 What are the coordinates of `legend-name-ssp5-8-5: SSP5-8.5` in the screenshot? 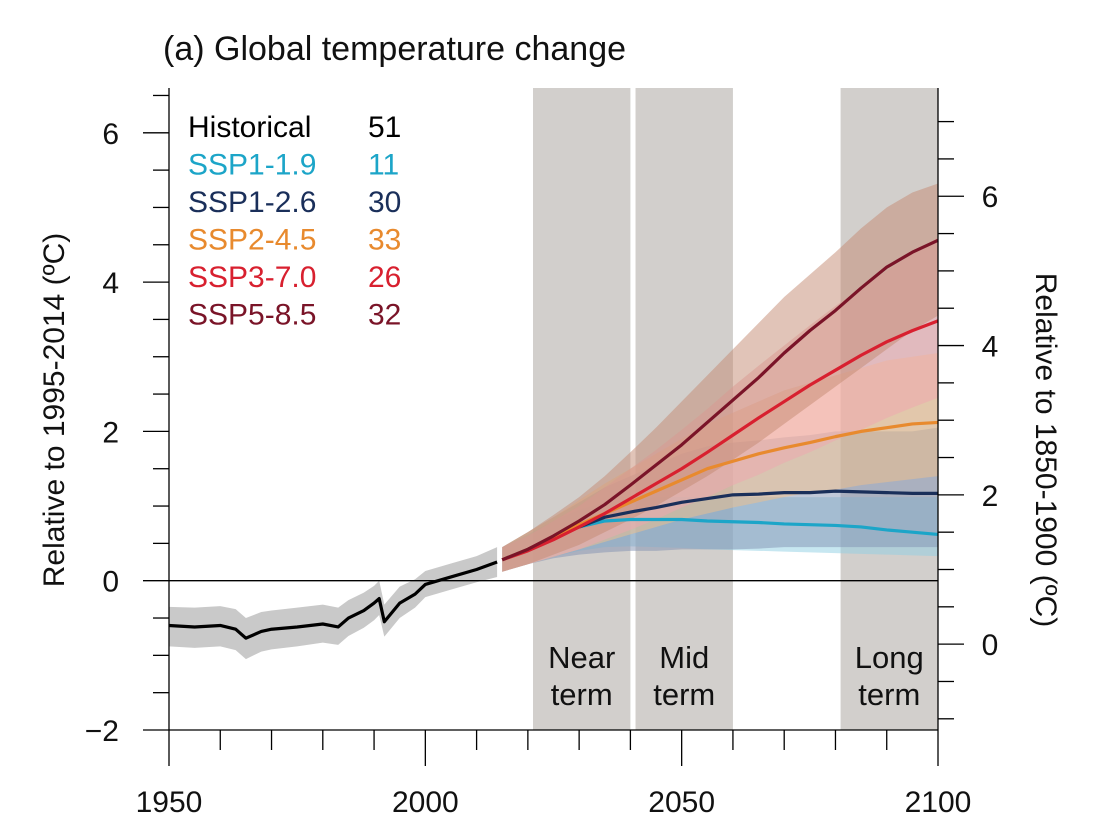 It's located at (252, 315).